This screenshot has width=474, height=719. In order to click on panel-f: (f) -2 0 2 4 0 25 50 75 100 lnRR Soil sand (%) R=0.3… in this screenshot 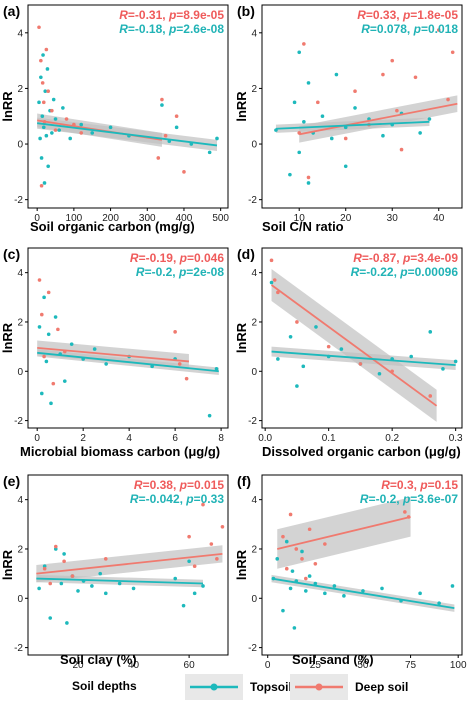, I will do `click(350, 572)`.